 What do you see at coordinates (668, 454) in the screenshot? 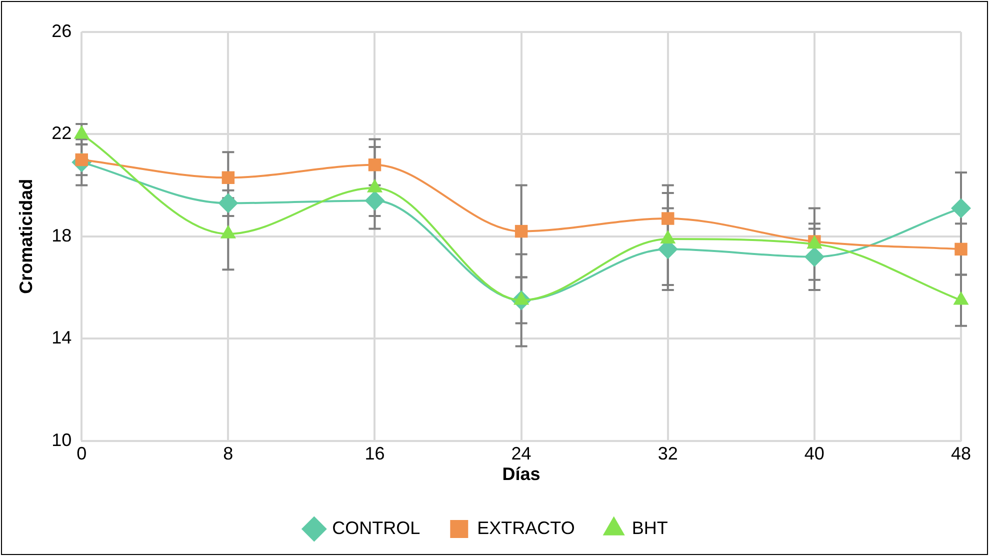
I see `x-tick-label: 32` at bounding box center [668, 454].